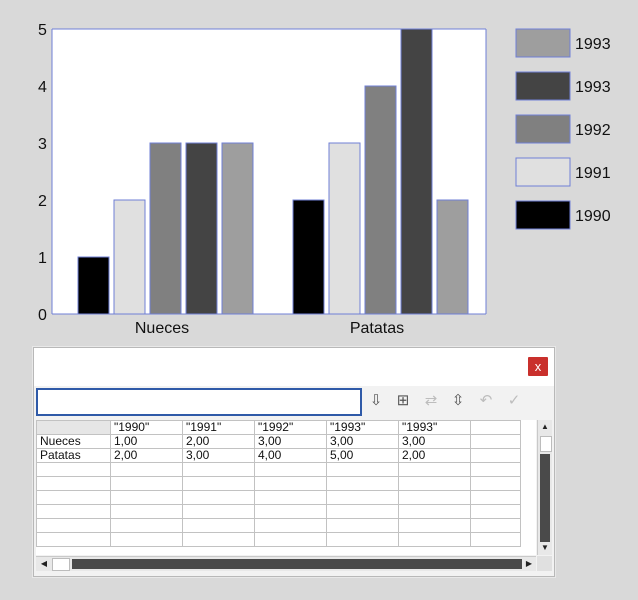 The image size is (638, 600). I want to click on data-cell: 1,00, so click(146, 441).